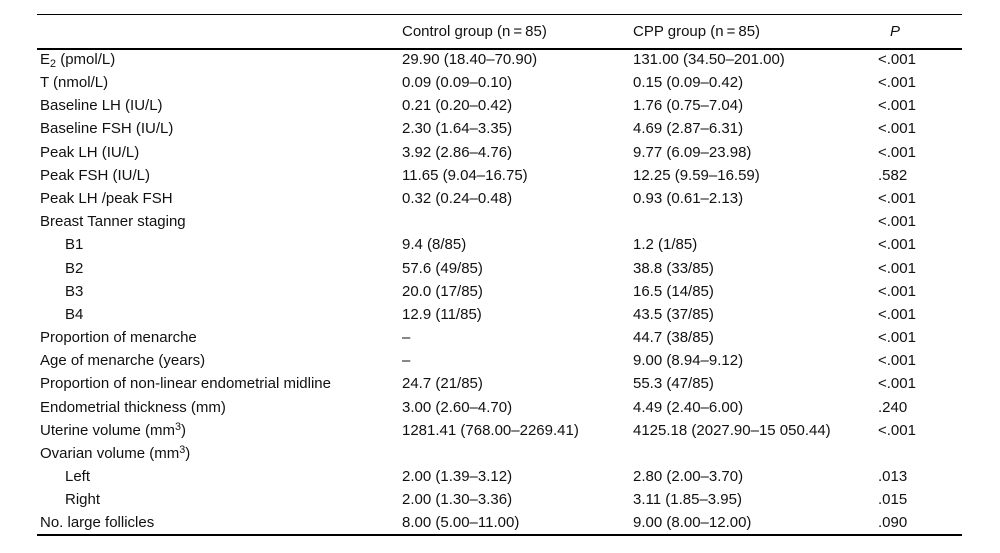  What do you see at coordinates (457, 152) in the screenshot?
I see `control-value-cell: 3.92 (2.86–4.76)` at bounding box center [457, 152].